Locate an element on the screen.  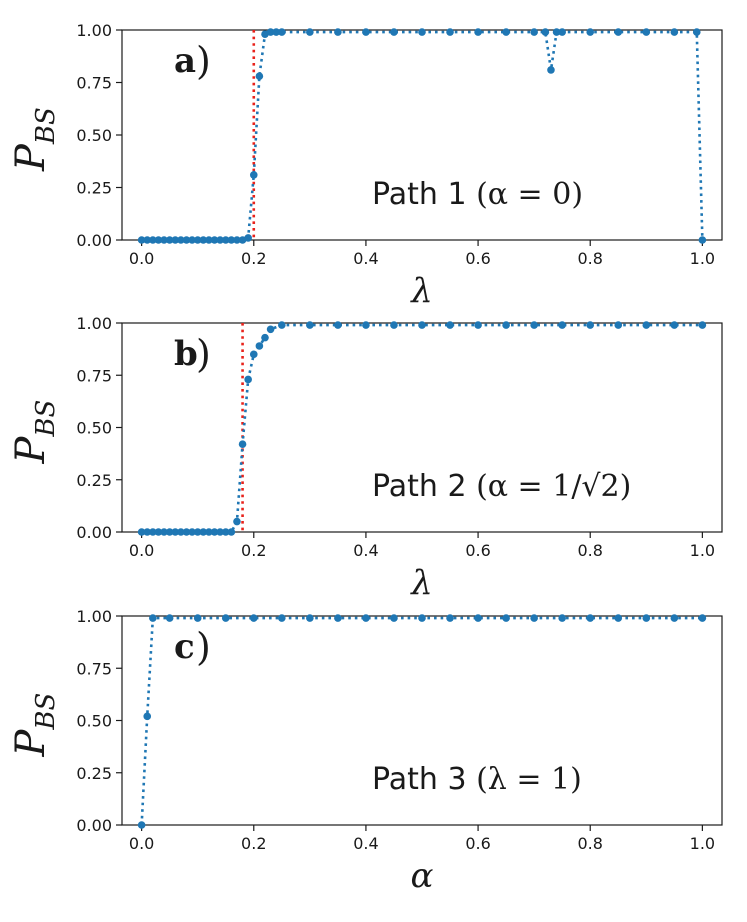
bind-path-3: Path 3 (λ = 1) is located at coordinates (477, 779).